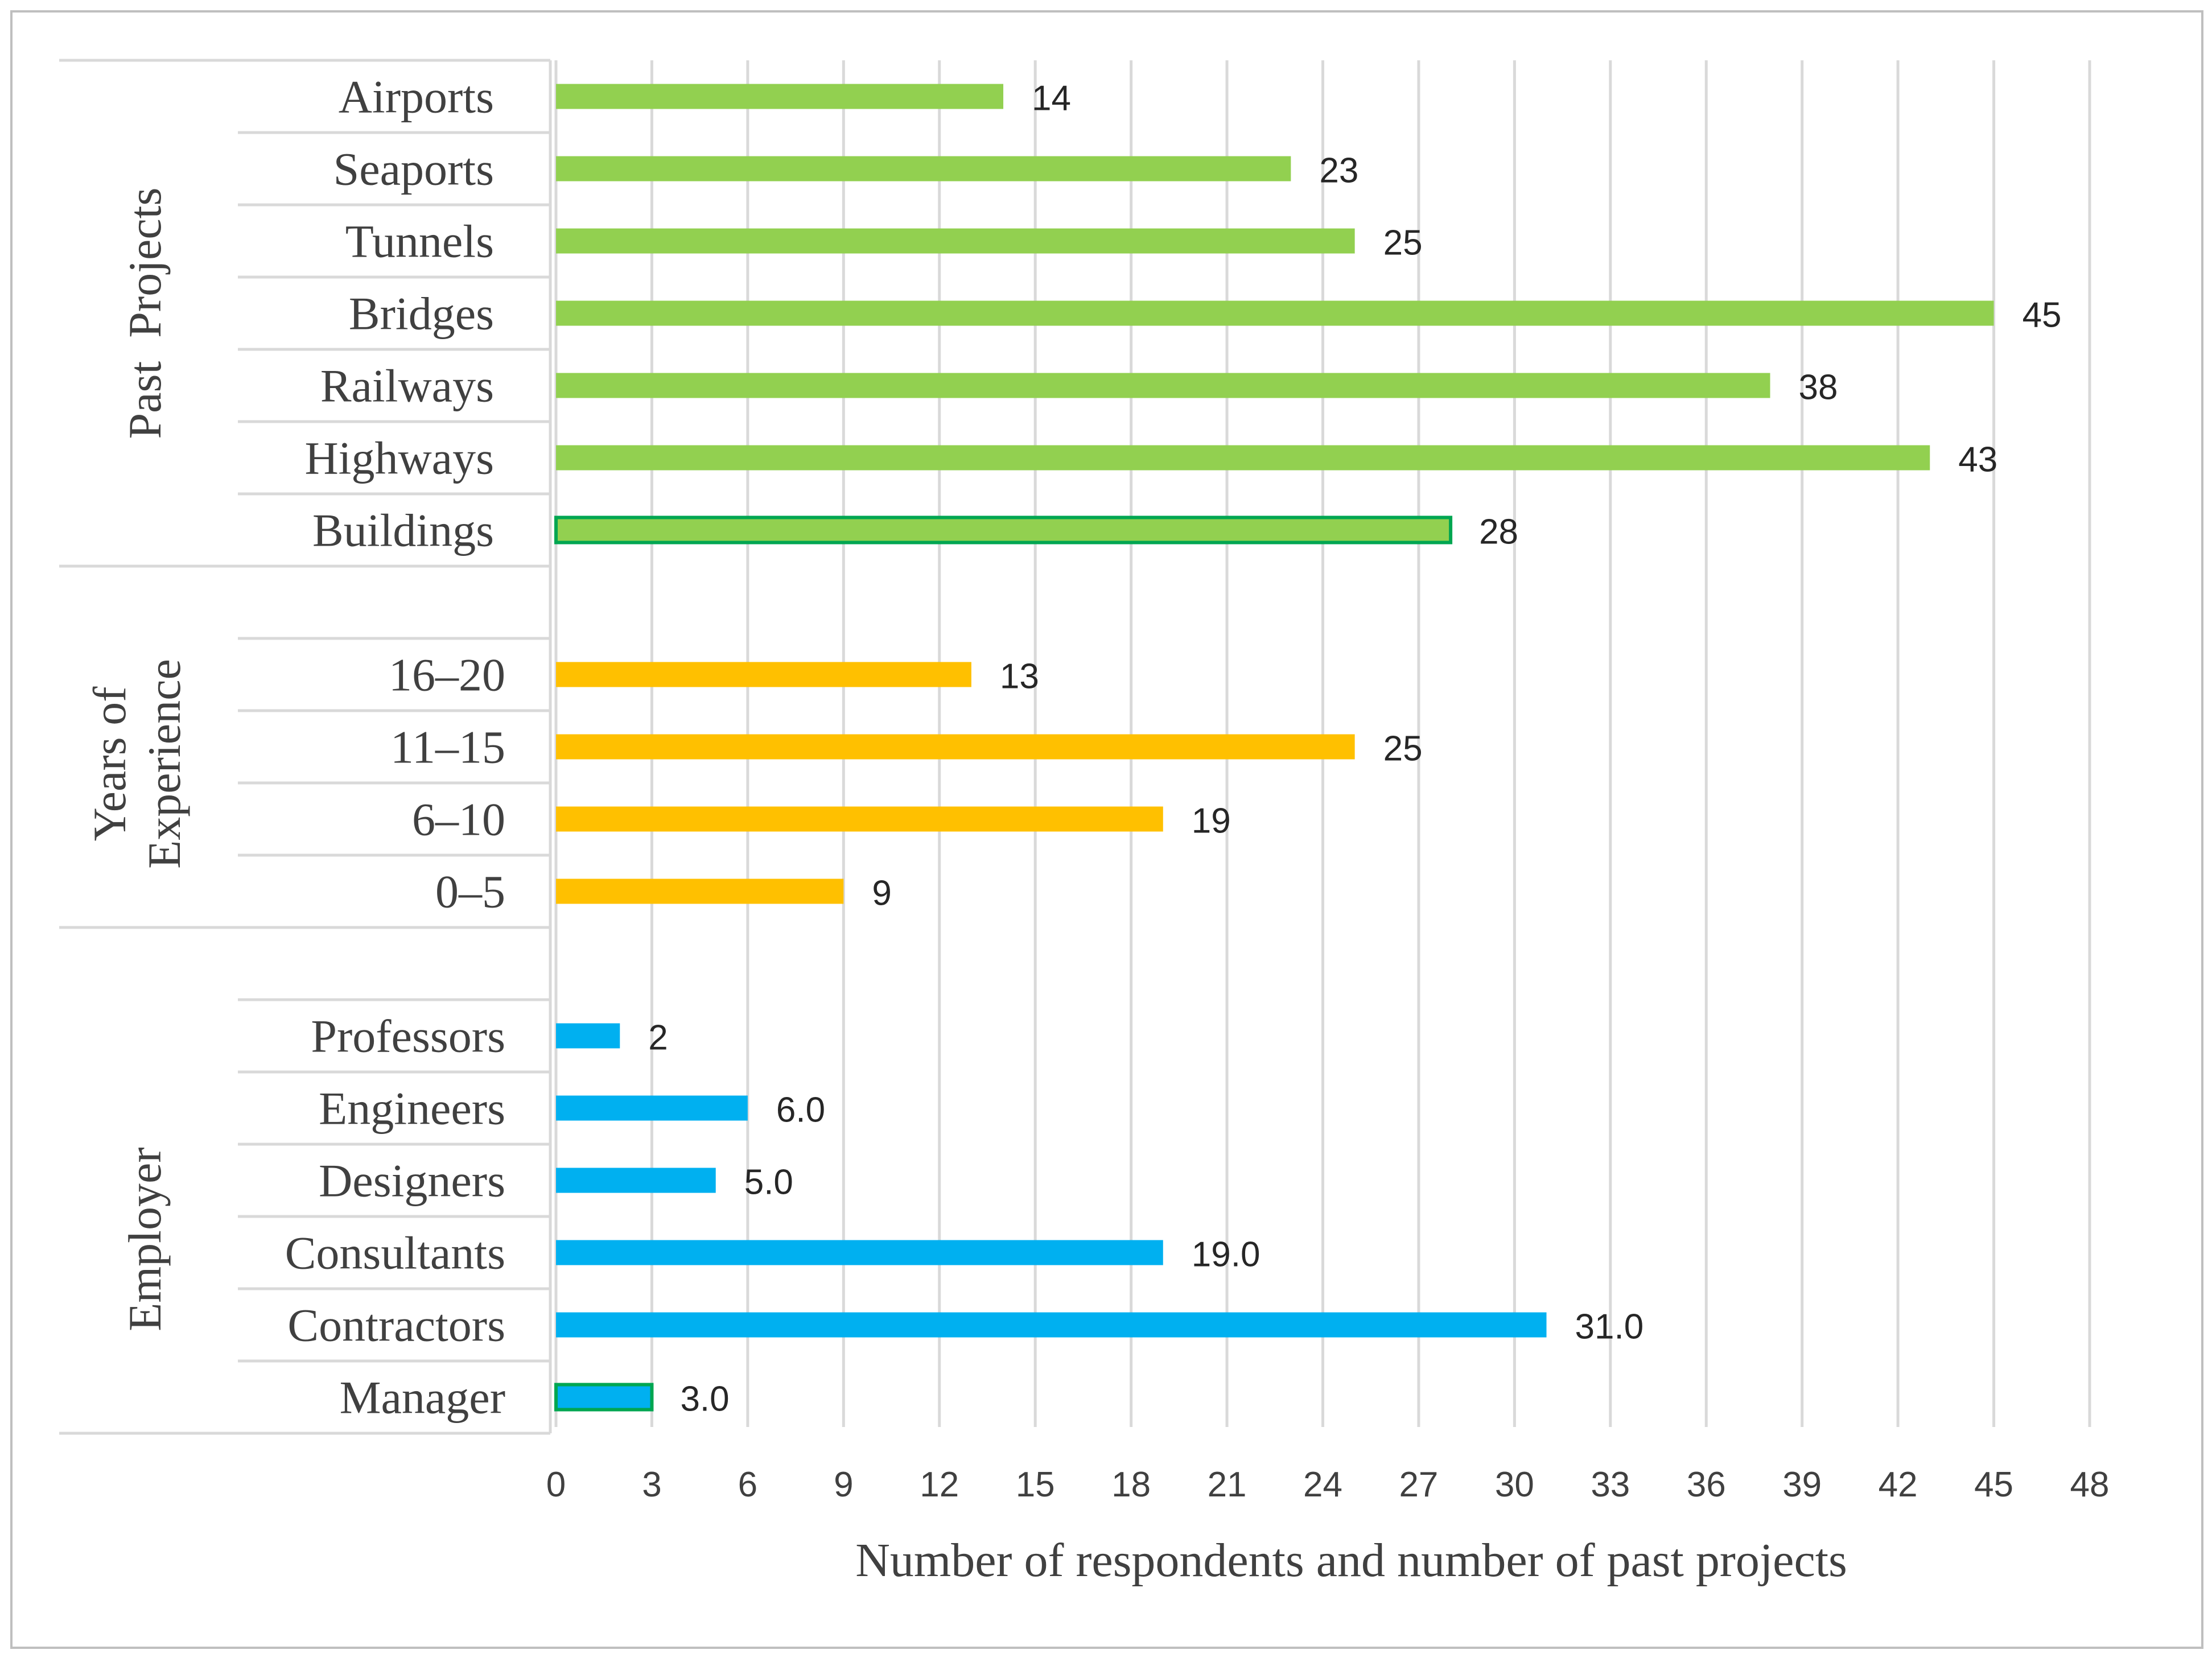 The width and height of the screenshot is (2212, 1658). What do you see at coordinates (704, 1399) in the screenshot?
I see `data-label-manager: 3.0` at bounding box center [704, 1399].